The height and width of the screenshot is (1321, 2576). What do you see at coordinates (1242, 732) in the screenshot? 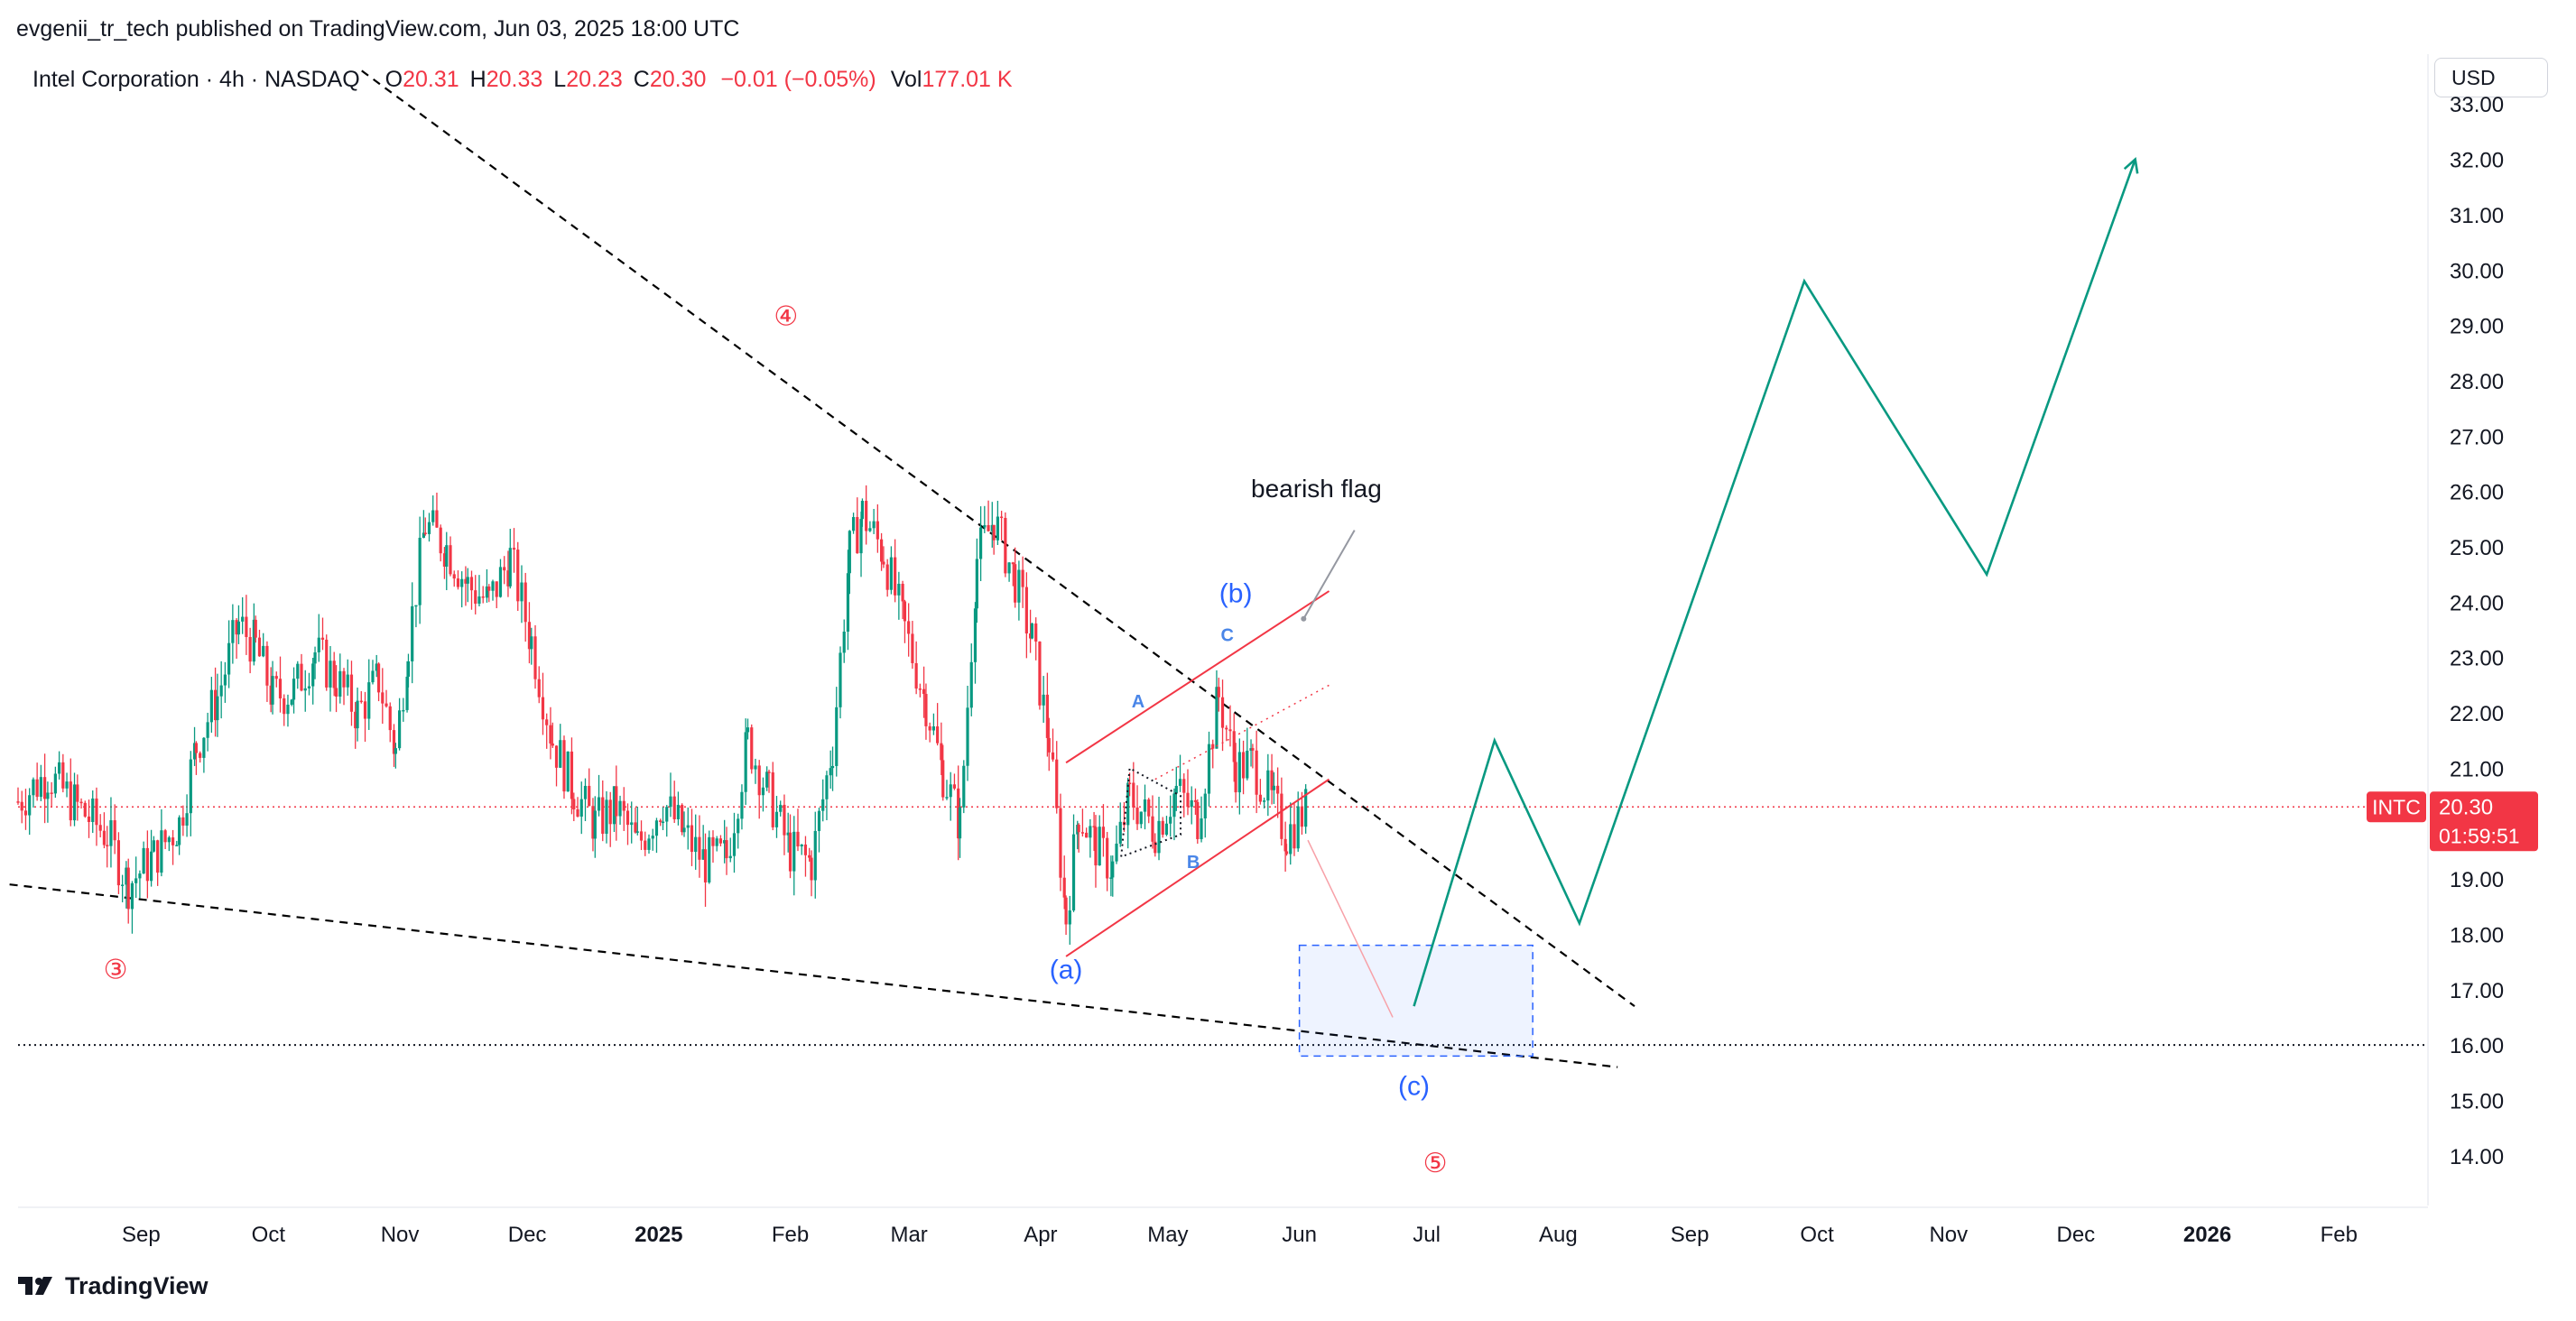
I see `flag-channel-mid` at bounding box center [1242, 732].